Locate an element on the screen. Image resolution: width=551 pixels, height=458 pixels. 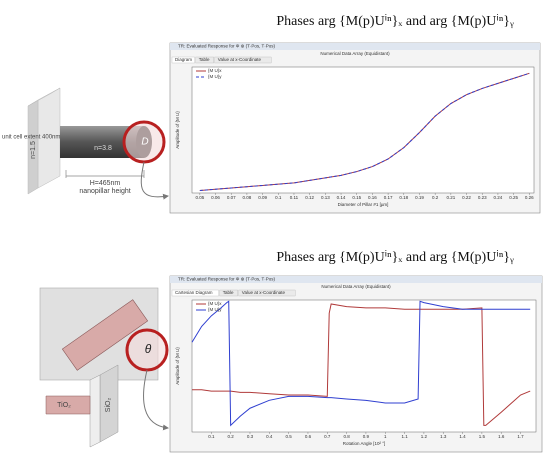
x-axis-label: Diameter of Pillar #1 [µm] is located at coordinates (363, 204).